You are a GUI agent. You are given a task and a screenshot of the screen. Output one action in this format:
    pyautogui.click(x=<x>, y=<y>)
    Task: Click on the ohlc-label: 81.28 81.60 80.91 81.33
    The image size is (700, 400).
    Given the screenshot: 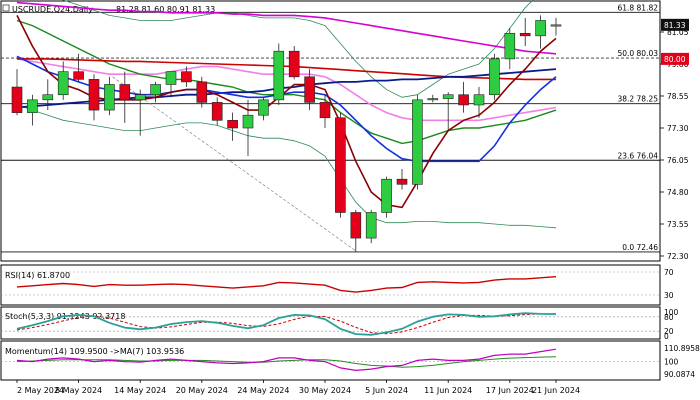 What is the action you would take?
    pyautogui.click(x=165, y=9)
    